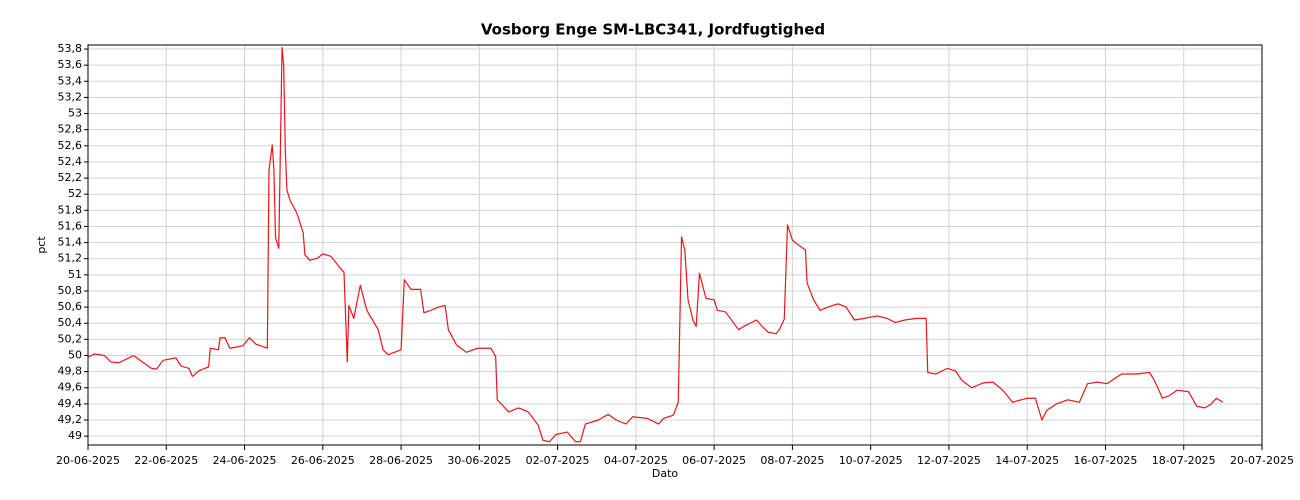  Describe the element at coordinates (653, 30) in the screenshot. I see `chart-title: Vosborg Enge SM-LBC341, Jordfugtighed` at that location.